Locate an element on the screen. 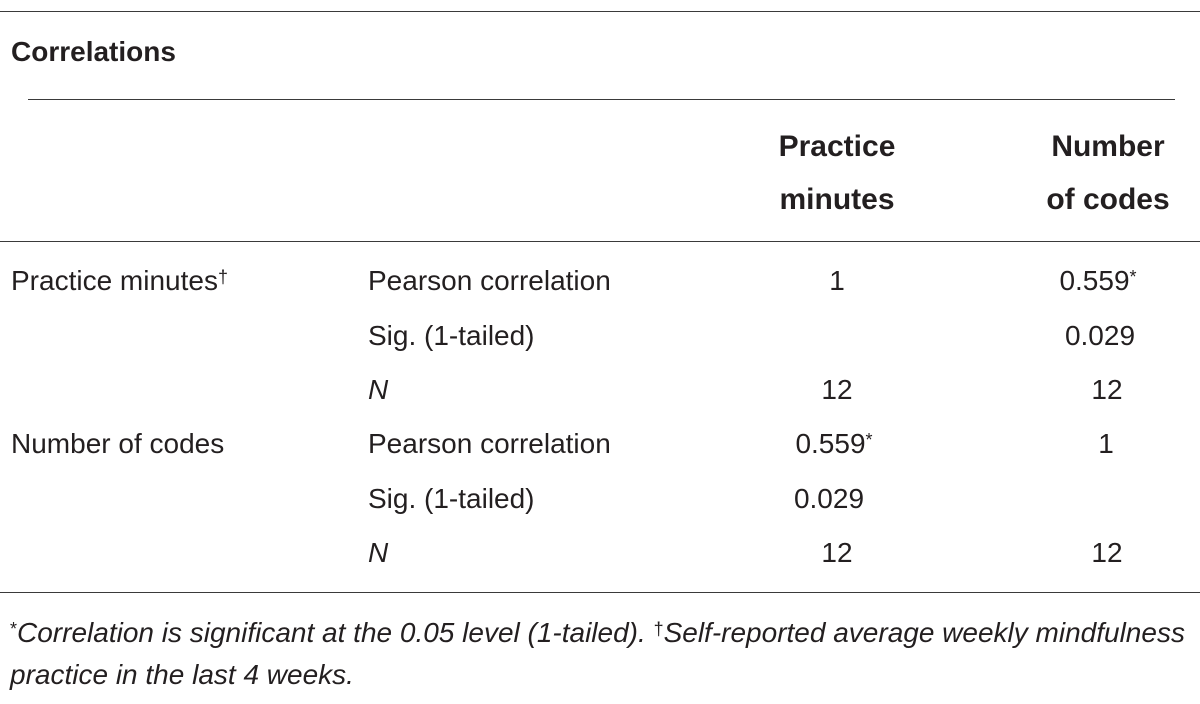 This screenshot has height=704, width=1200. column-header-line: of codes is located at coordinates (1108, 199).